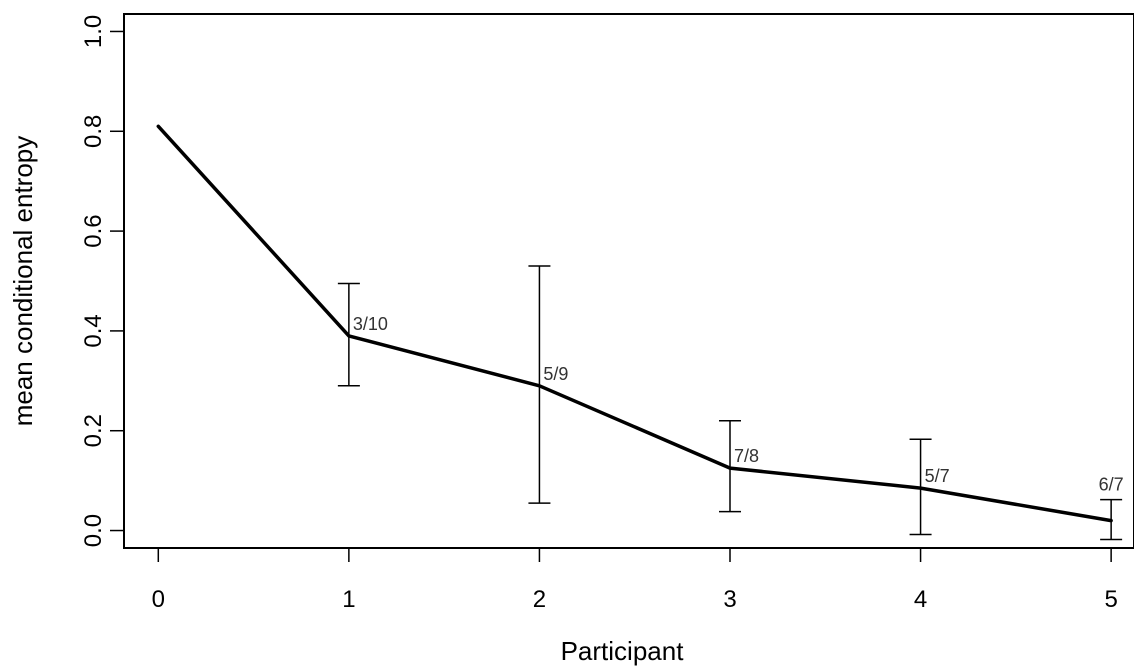 This screenshot has height=667, width=1134. I want to click on data-label: 7/8, so click(746, 456).